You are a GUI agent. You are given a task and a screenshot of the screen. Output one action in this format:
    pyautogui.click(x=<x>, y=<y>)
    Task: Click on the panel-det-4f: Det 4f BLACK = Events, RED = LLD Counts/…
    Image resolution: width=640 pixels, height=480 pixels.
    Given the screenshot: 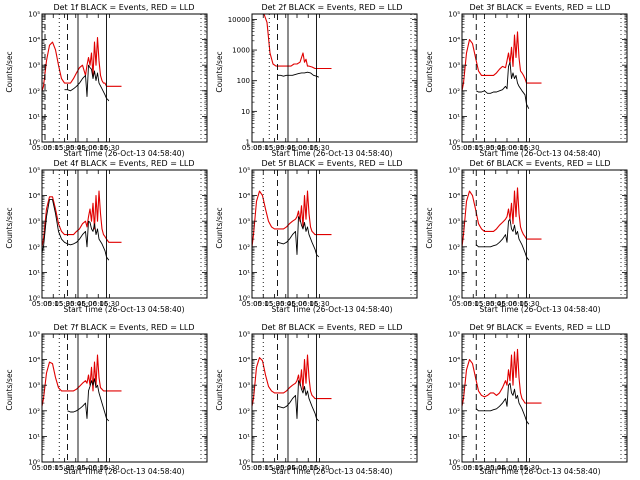 What is the action you would take?
    pyautogui.click(x=100, y=236)
    